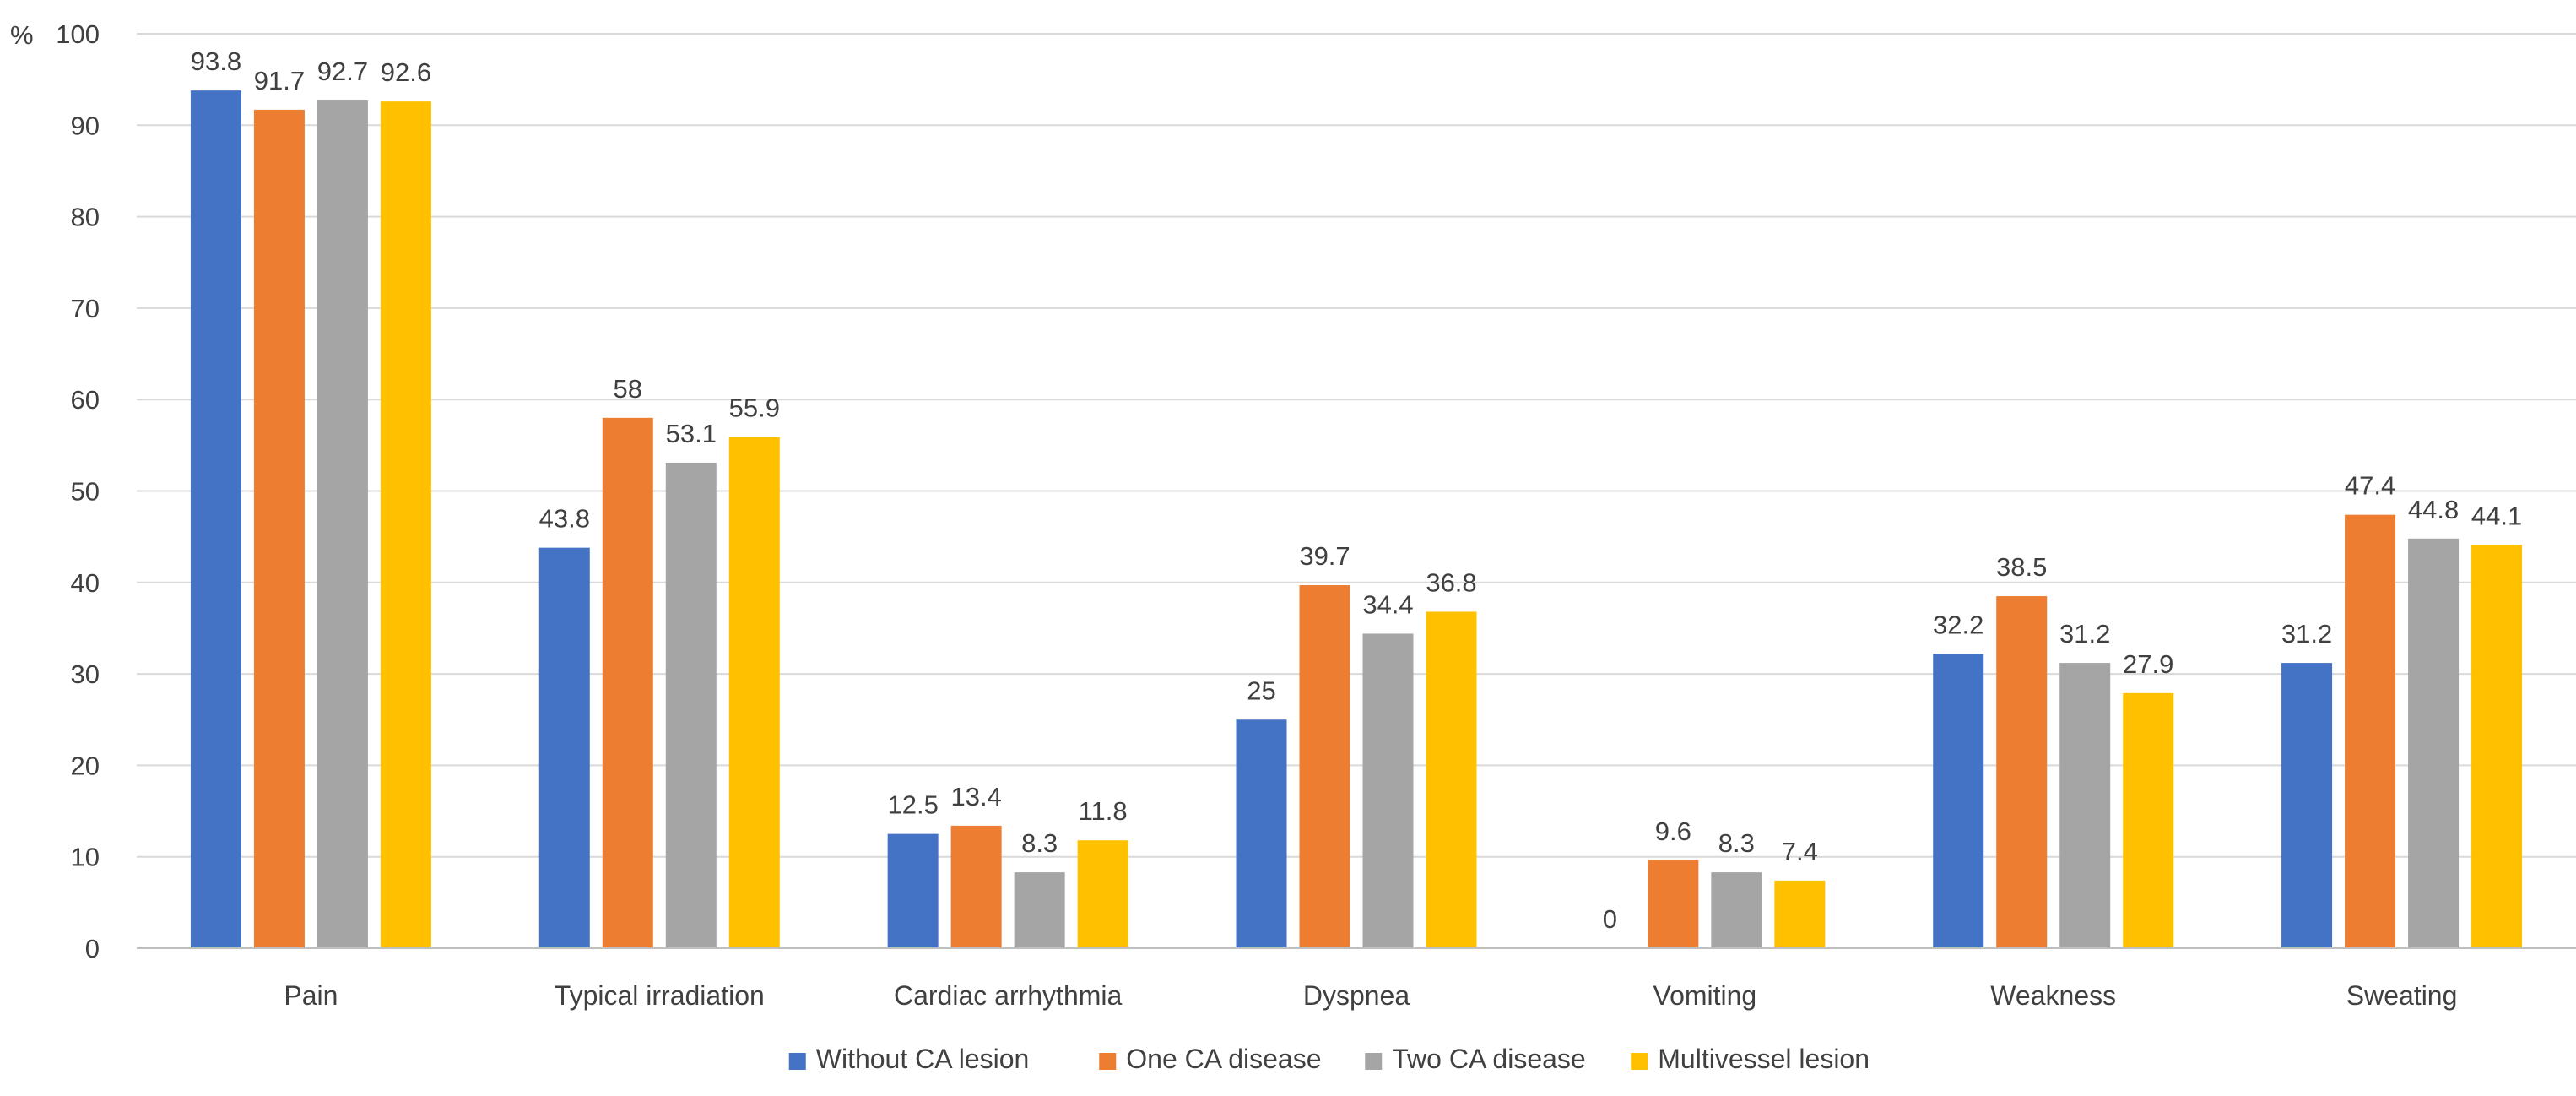 The width and height of the screenshot is (2576, 1096). What do you see at coordinates (406, 72) in the screenshot?
I see `data-label: 92.6` at bounding box center [406, 72].